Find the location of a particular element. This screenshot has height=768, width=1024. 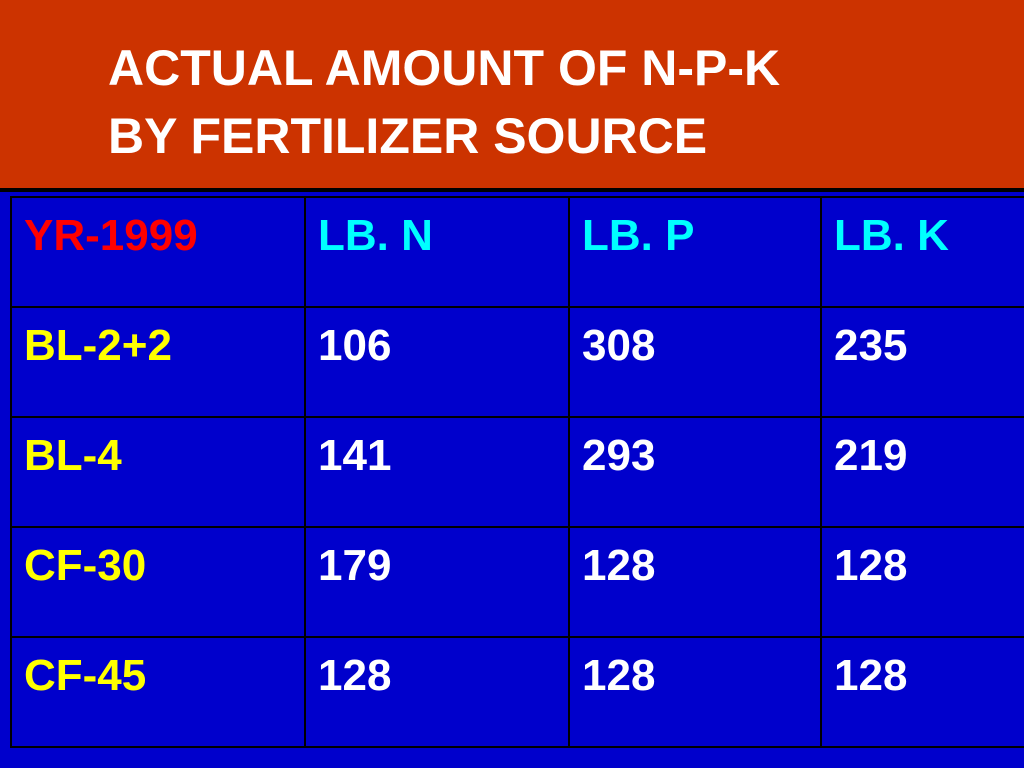

table-row: BL-2+2 106 308 235 is located at coordinates (517, 362).